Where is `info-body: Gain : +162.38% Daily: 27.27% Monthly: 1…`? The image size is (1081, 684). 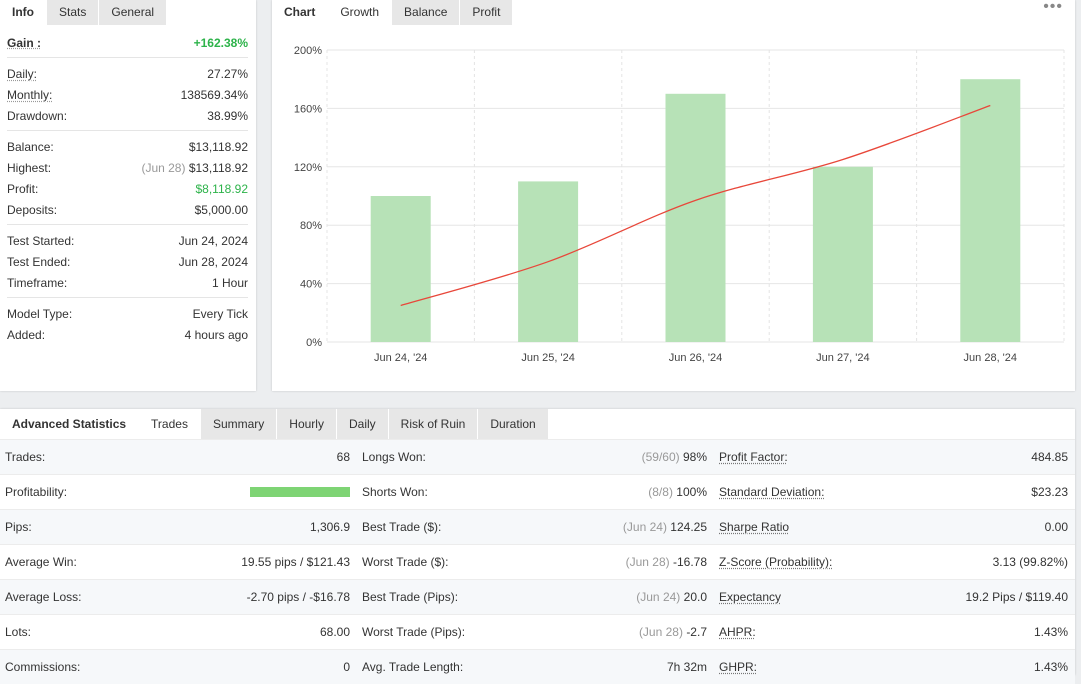
info-body: Gain : +162.38% Daily: 27.27% Monthly: 1… is located at coordinates (128, 185).